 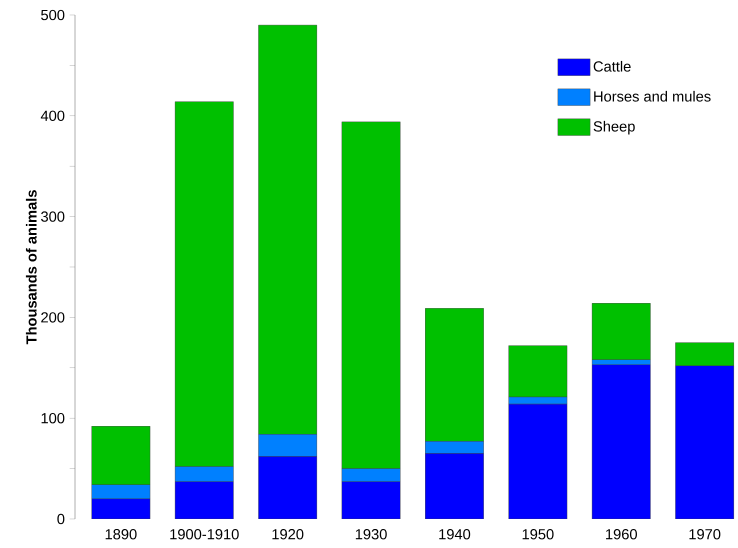 I want to click on y-tick-label: 200, so click(x=52, y=317).